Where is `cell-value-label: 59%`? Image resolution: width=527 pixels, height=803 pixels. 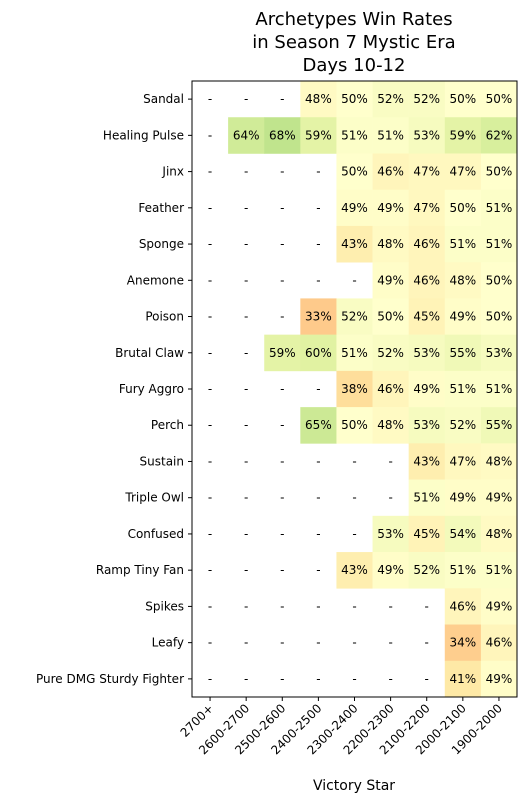
cell-value-label: 59% is located at coordinates (462, 135).